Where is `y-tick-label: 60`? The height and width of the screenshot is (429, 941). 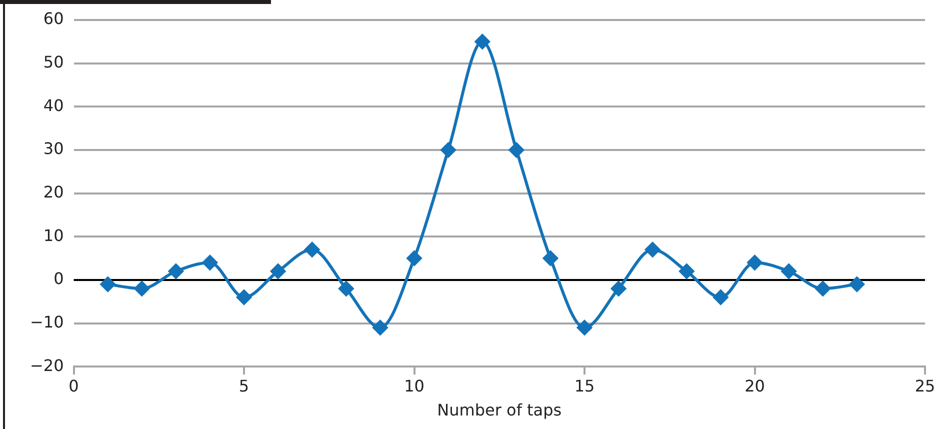
y-tick-label: 60 is located at coordinates (53, 18).